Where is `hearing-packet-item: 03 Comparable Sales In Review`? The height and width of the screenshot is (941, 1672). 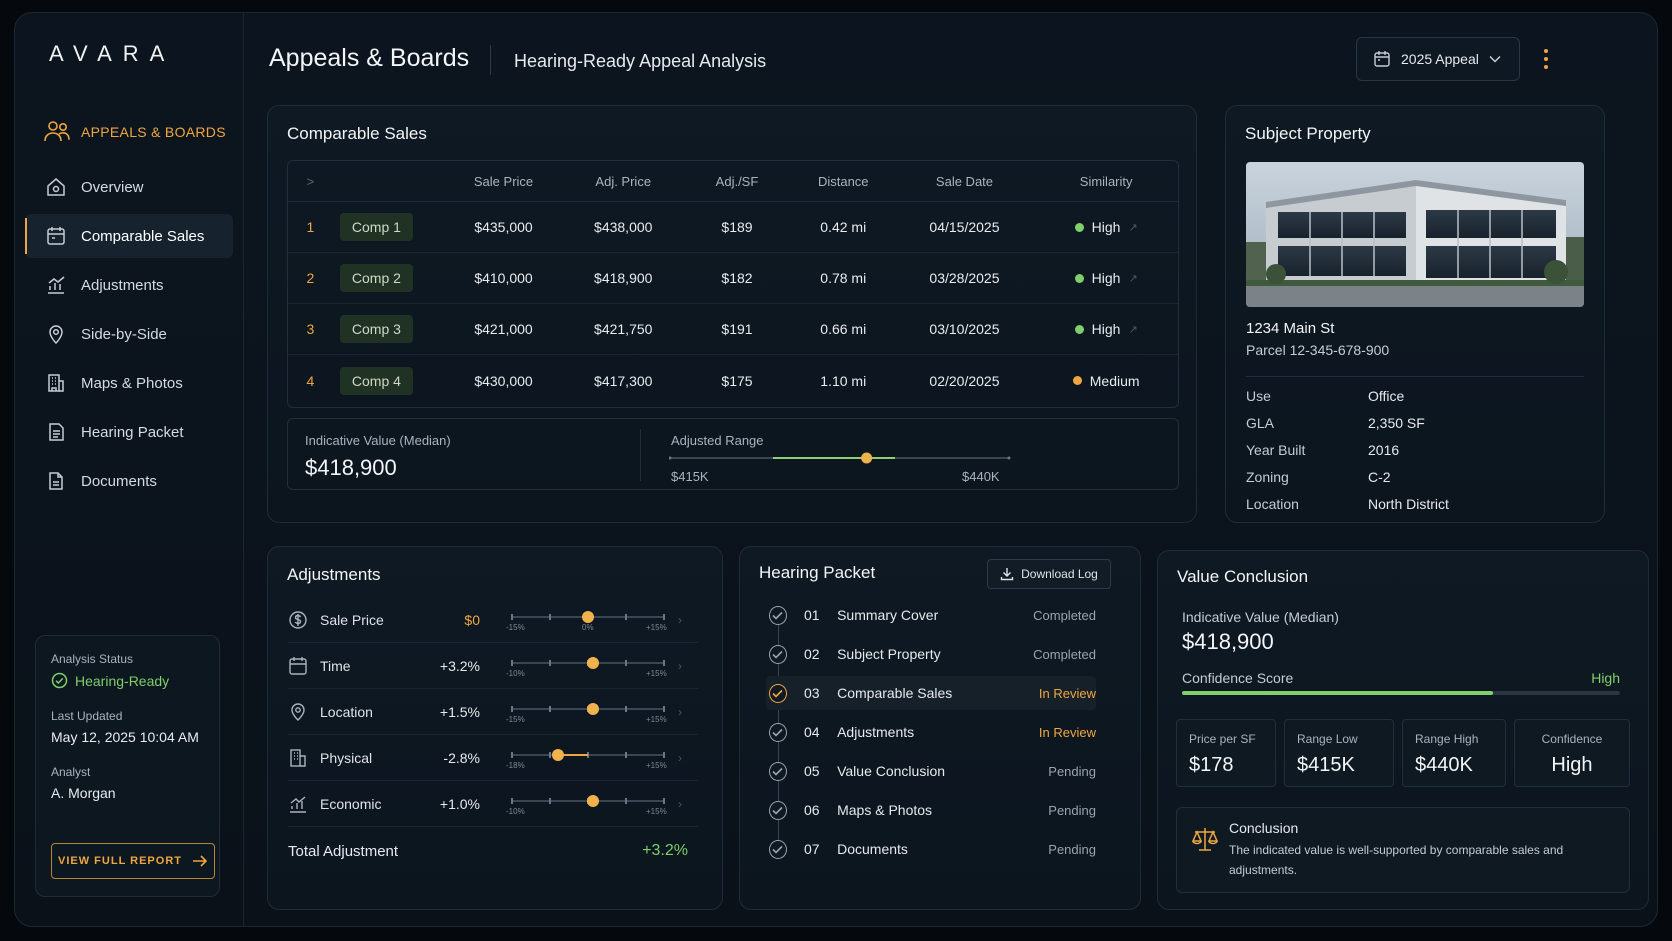
hearing-packet-item: 03 Comparable Sales In Review is located at coordinates (931, 693).